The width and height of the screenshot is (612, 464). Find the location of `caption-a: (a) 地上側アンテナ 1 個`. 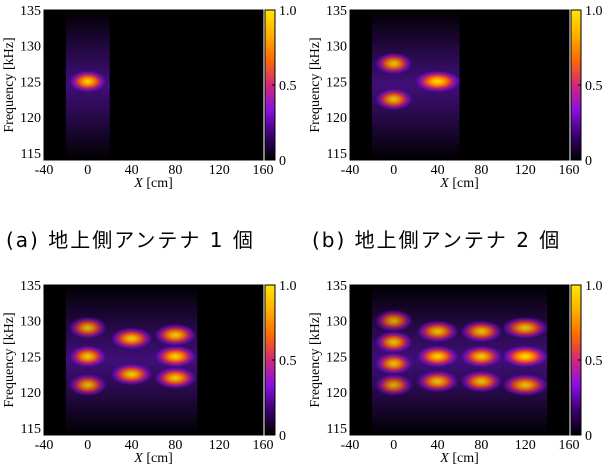

caption-a: (a) 地上側アンテナ 1 個 is located at coordinates (130, 240).